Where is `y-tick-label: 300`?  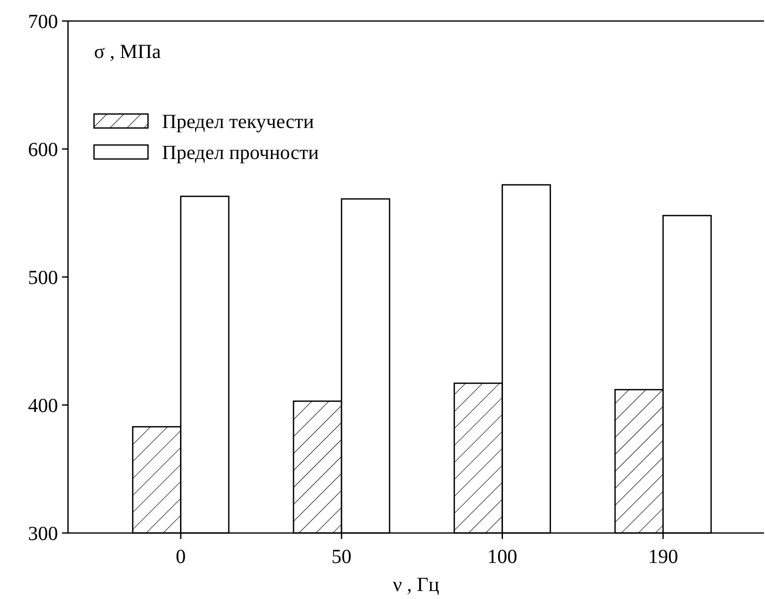
y-tick-label: 300 is located at coordinates (43, 534).